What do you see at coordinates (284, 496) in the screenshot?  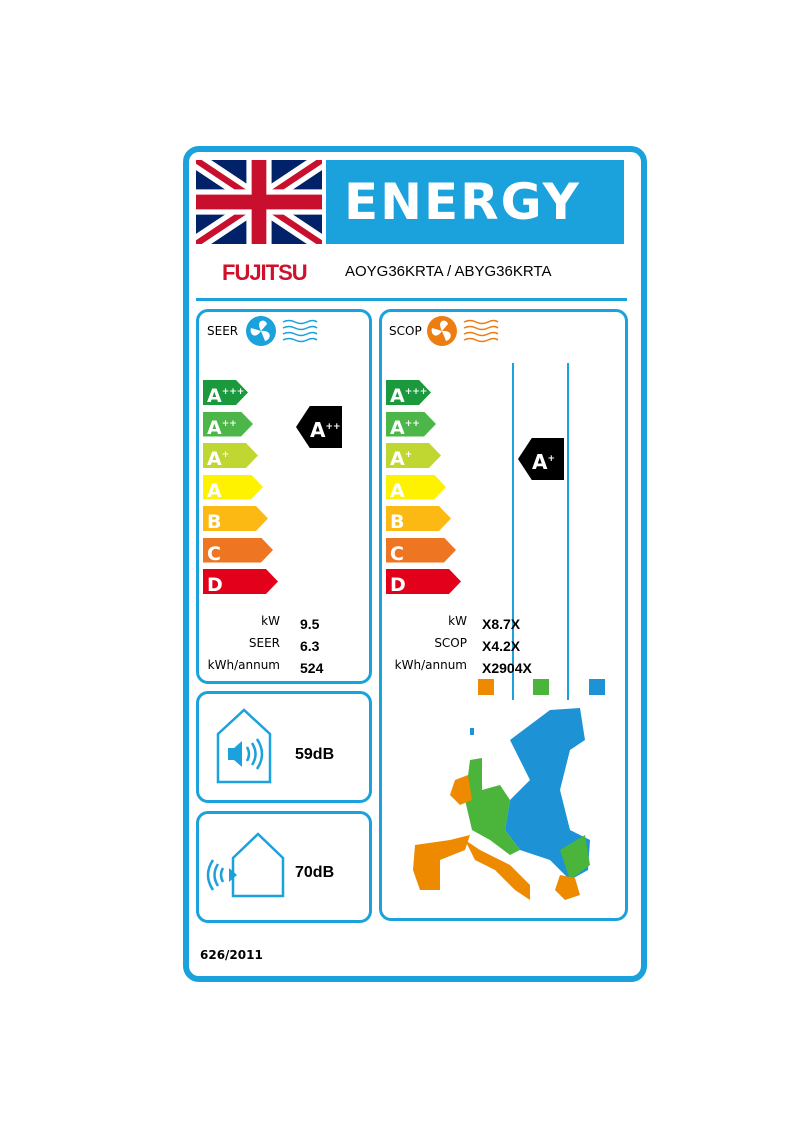 I see `cooling-panel` at bounding box center [284, 496].